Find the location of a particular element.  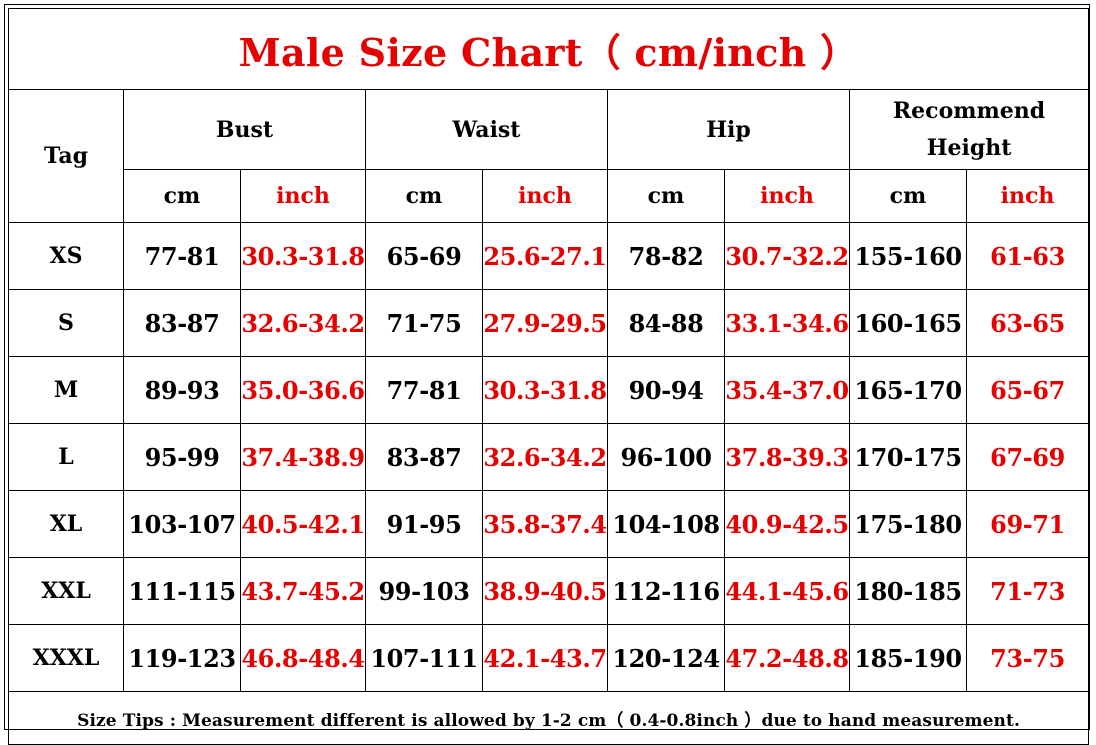

bust-header: Bust is located at coordinates (244, 129).